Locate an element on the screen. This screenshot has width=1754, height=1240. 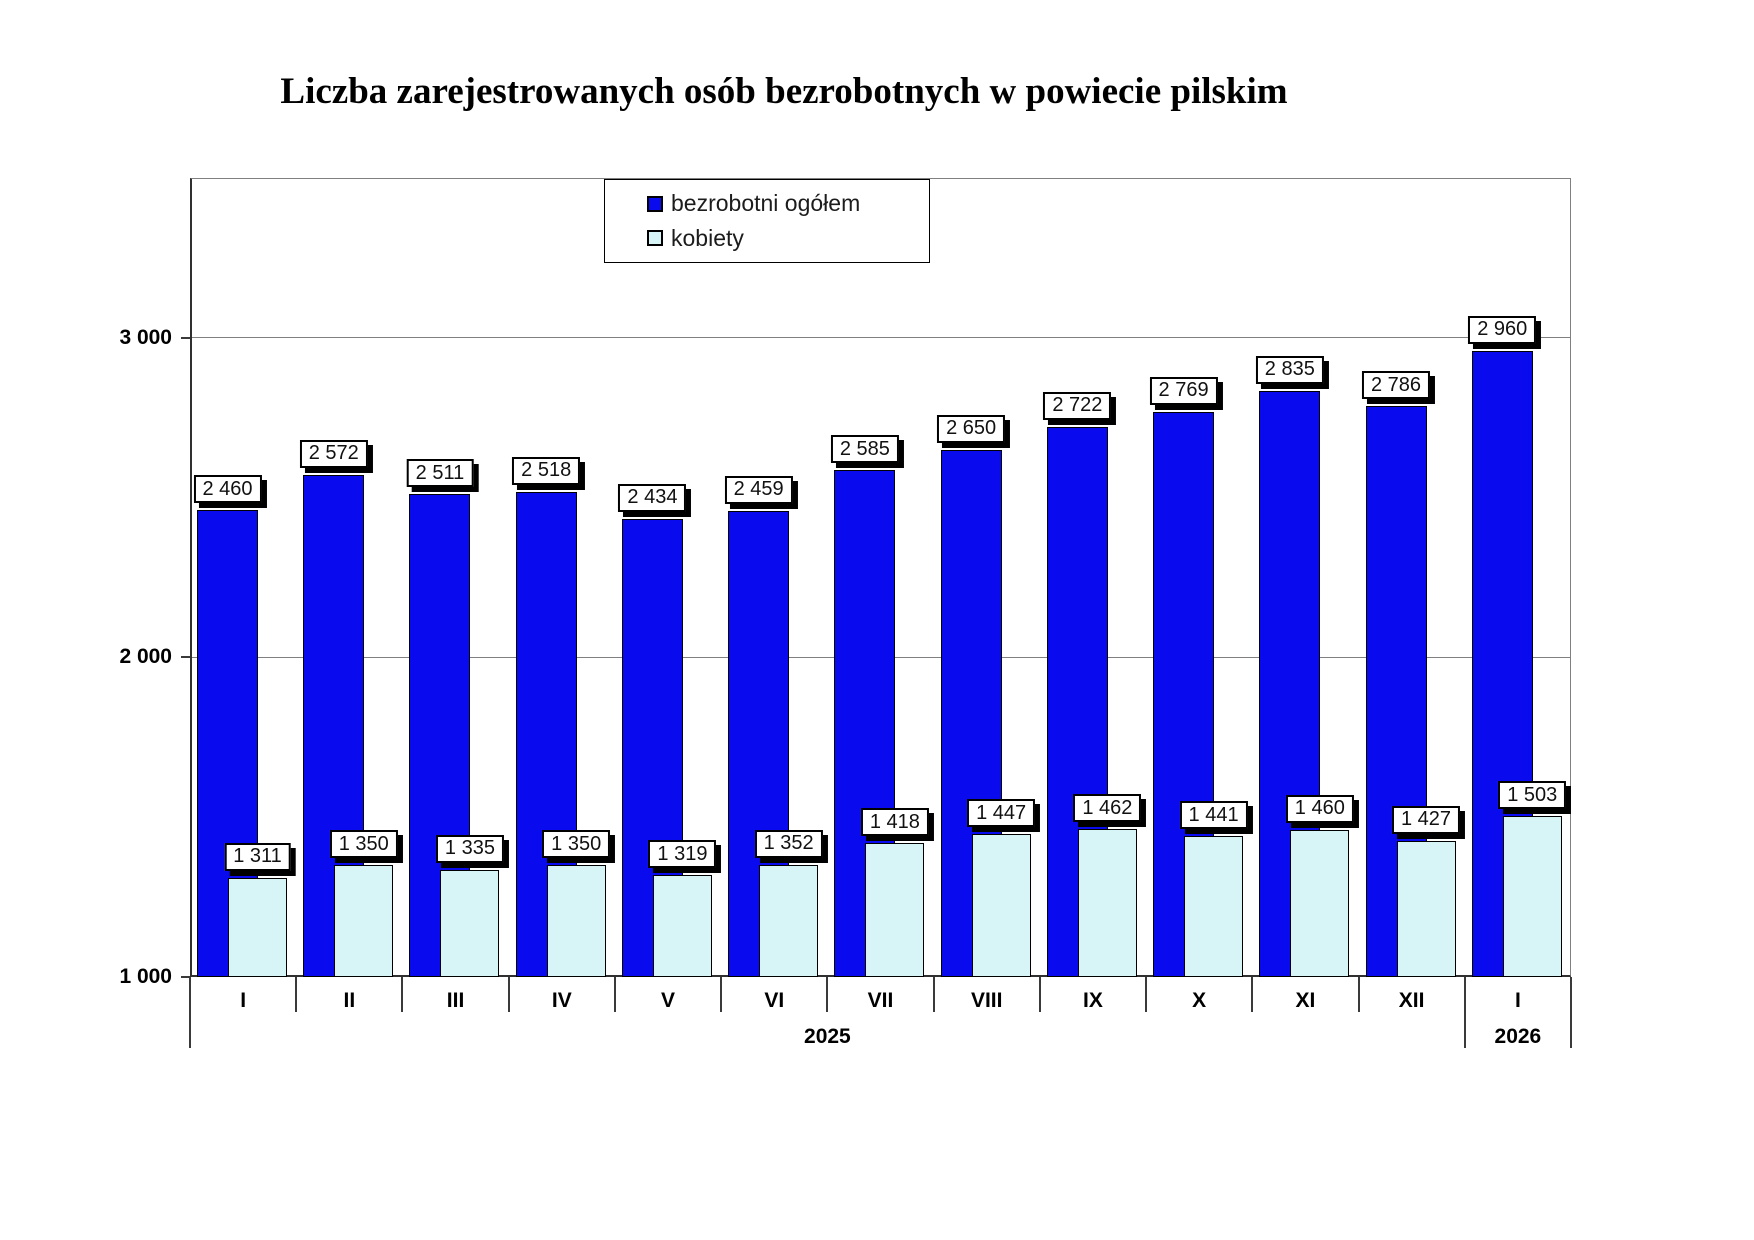
data-label: 1 503 is located at coordinates (1532, 795).